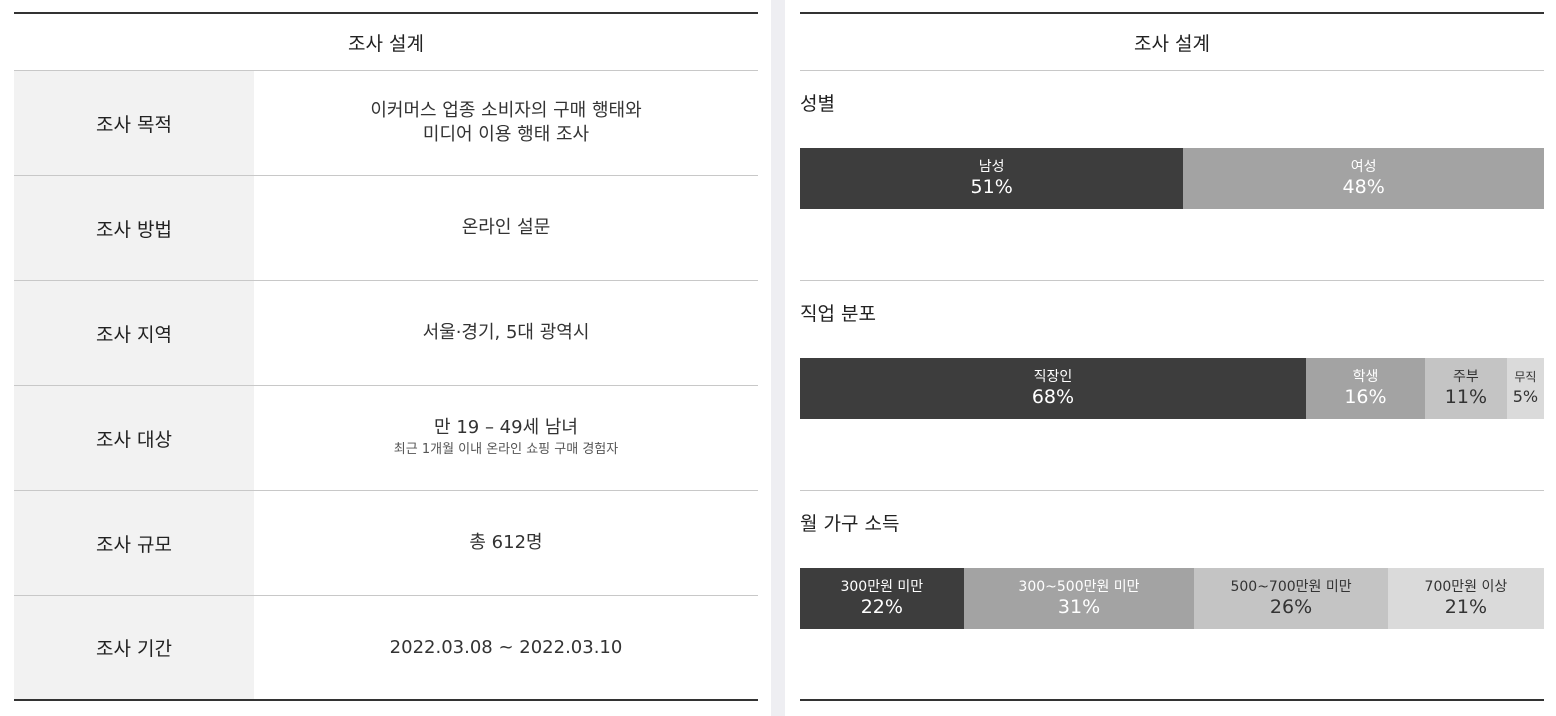  What do you see at coordinates (386, 41) in the screenshot?
I see `table-header: 조사 설계` at bounding box center [386, 41].